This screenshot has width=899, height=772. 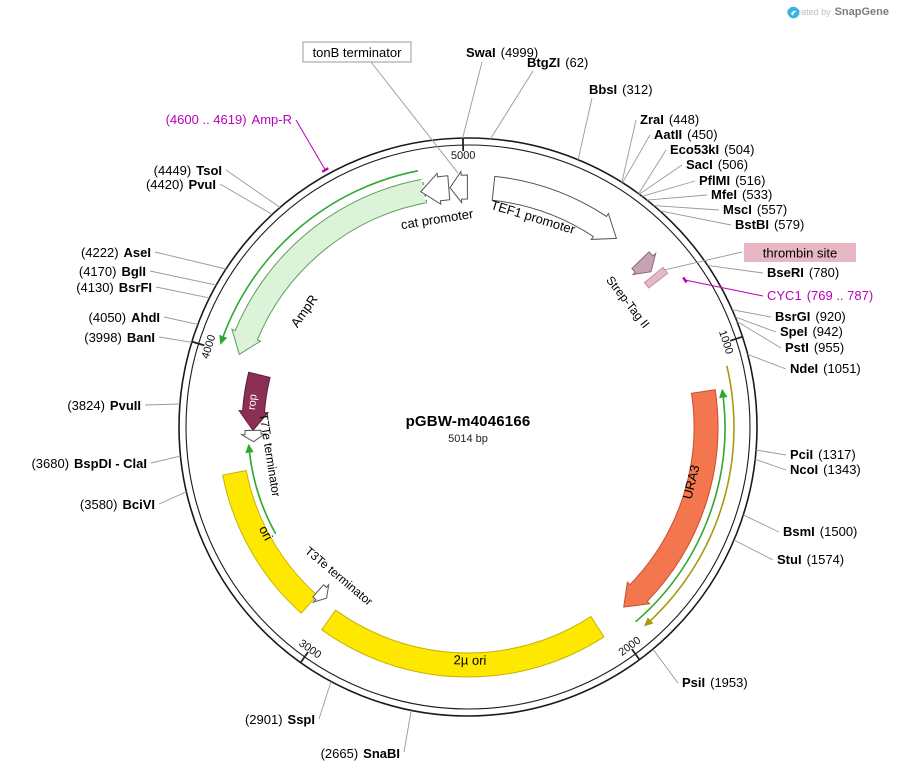 What do you see at coordinates (810, 559) in the screenshot?
I see `site-label-stui: StuI (1574)` at bounding box center [810, 559].